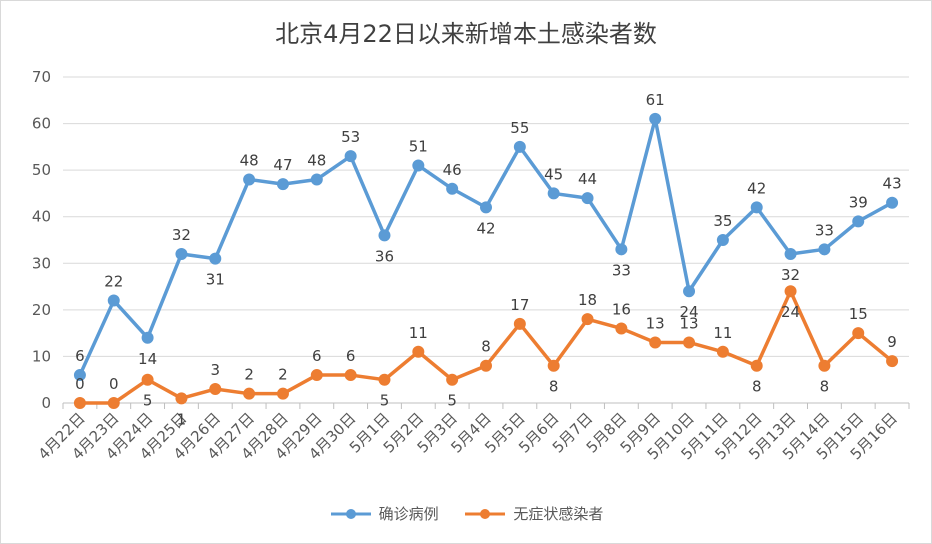 Image resolution: width=932 pixels, height=544 pixels. Describe the element at coordinates (182, 419) in the screenshot. I see `data-label: 1` at that location.